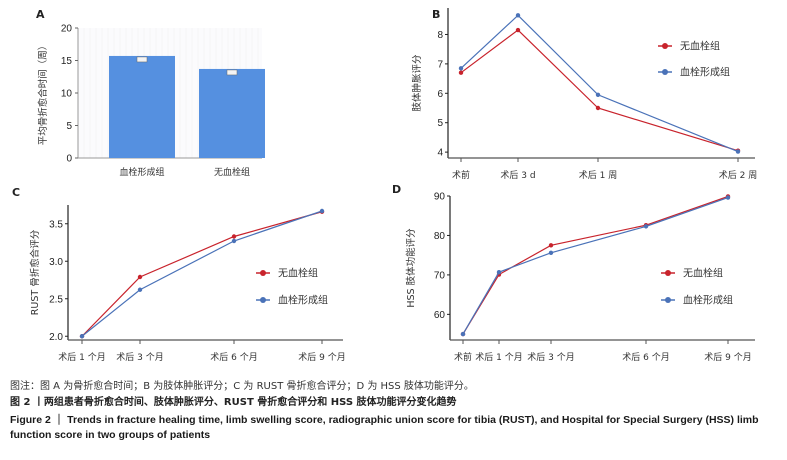  I want to click on y-tick-label: 15, so click(67, 61).